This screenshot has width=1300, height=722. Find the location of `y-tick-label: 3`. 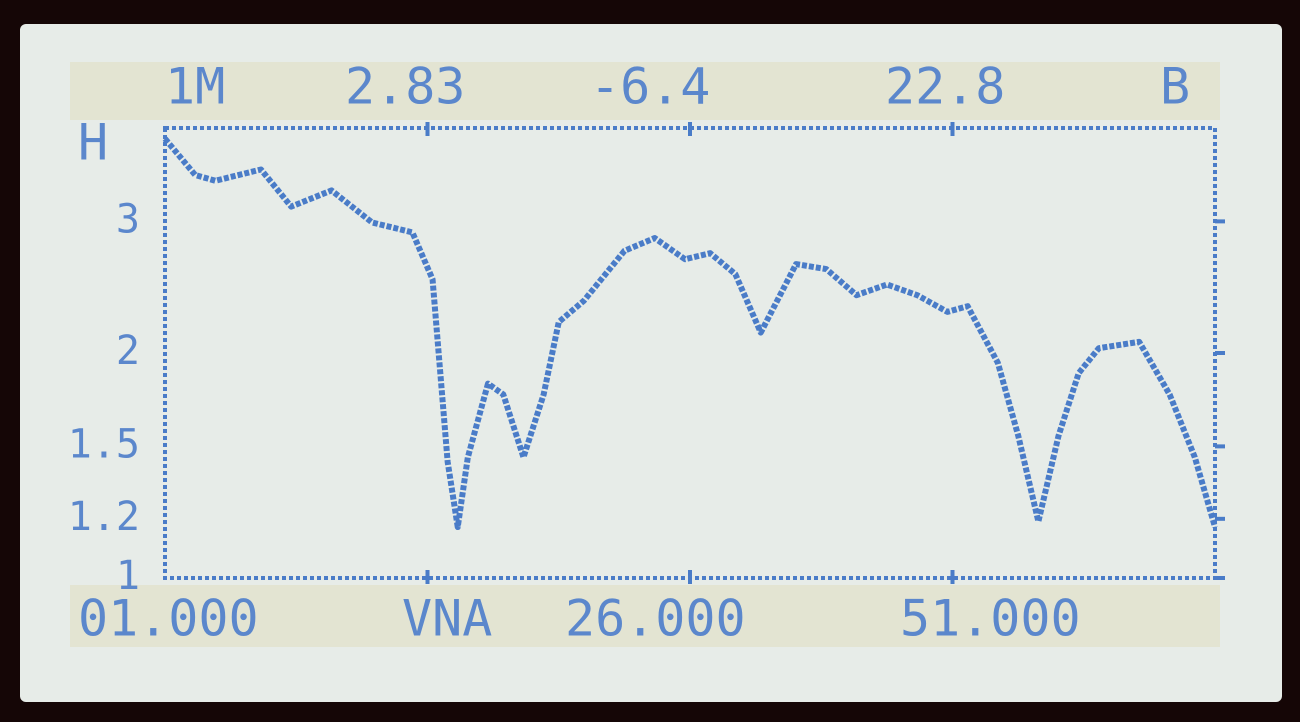

y-tick-label: 3 is located at coordinates (128, 219).